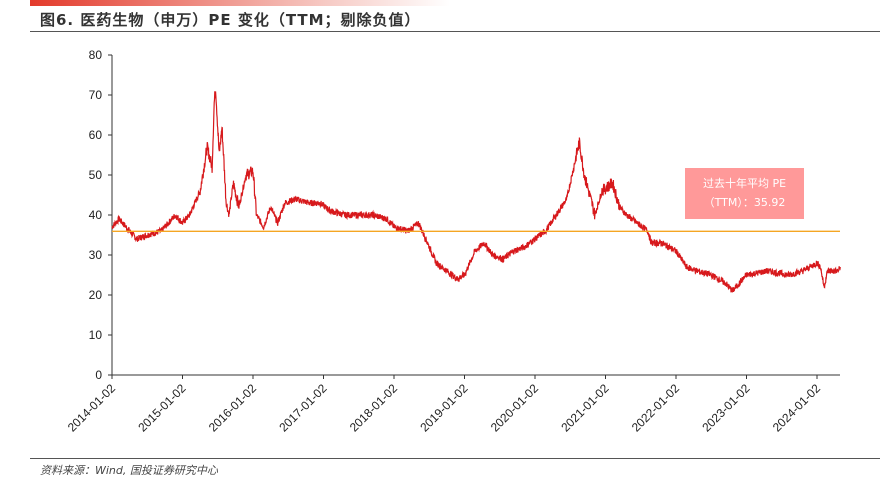 The width and height of the screenshot is (883, 487). What do you see at coordinates (96, 55) in the screenshot?
I see `y-tick-label: 80` at bounding box center [96, 55].